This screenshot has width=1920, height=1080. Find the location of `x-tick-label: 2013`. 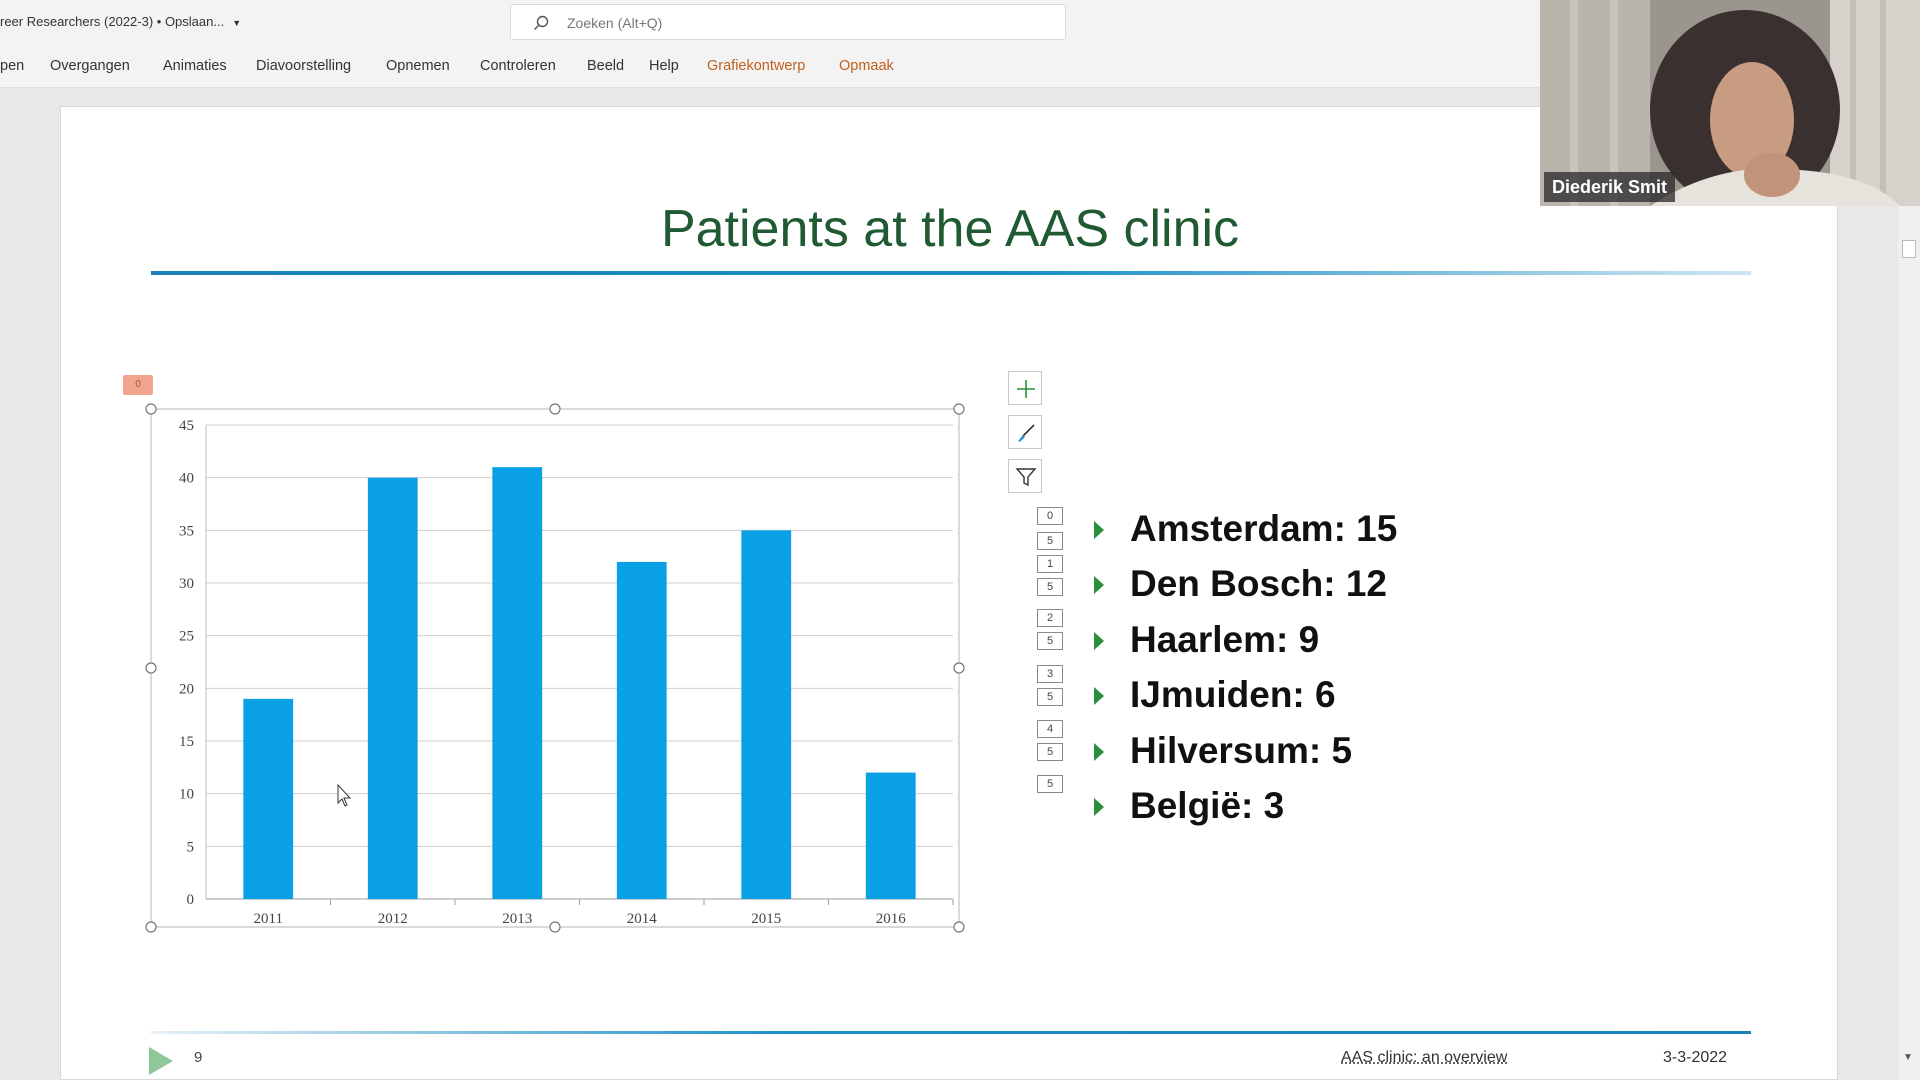

x-tick-label: 2013 is located at coordinates (517, 919).